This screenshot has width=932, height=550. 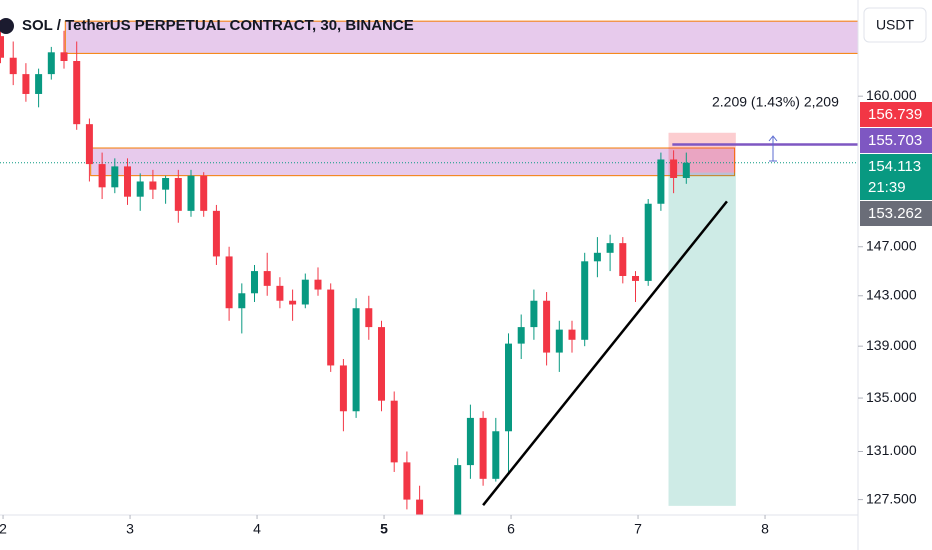 What do you see at coordinates (702, 339) in the screenshot?
I see `target-area` at bounding box center [702, 339].